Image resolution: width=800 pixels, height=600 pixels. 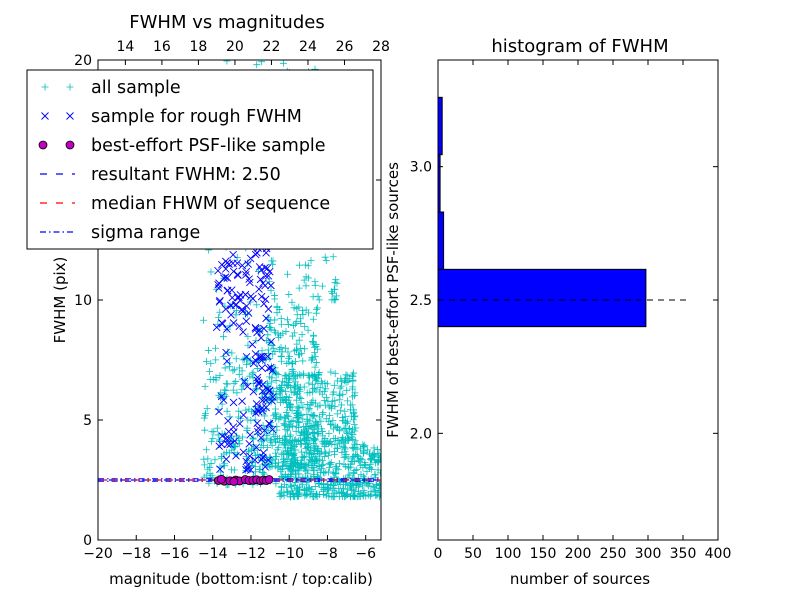 What do you see at coordinates (272, 47) in the screenshot?
I see `top-x-tick-label: 22` at bounding box center [272, 47].